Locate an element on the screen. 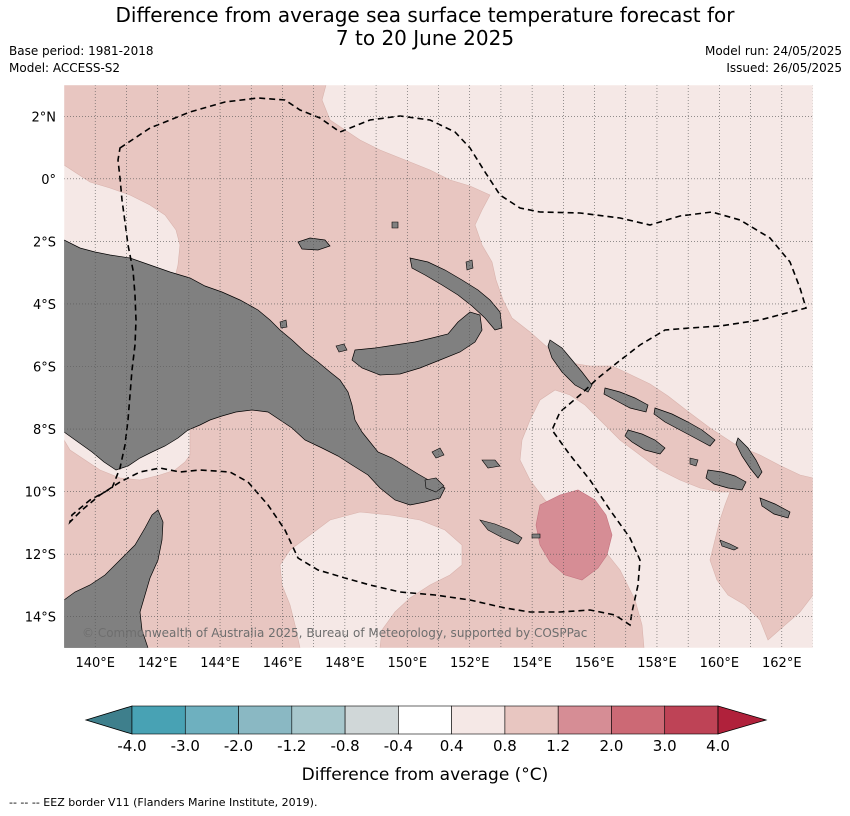 The image size is (850, 816). lon-label: 150°E is located at coordinates (408, 663).